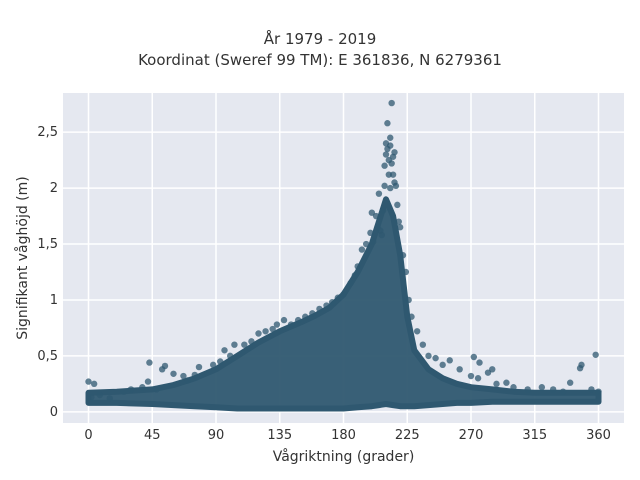  Describe the element at coordinates (47, 244) in the screenshot. I see `y-tick-label: 1,5` at that location.